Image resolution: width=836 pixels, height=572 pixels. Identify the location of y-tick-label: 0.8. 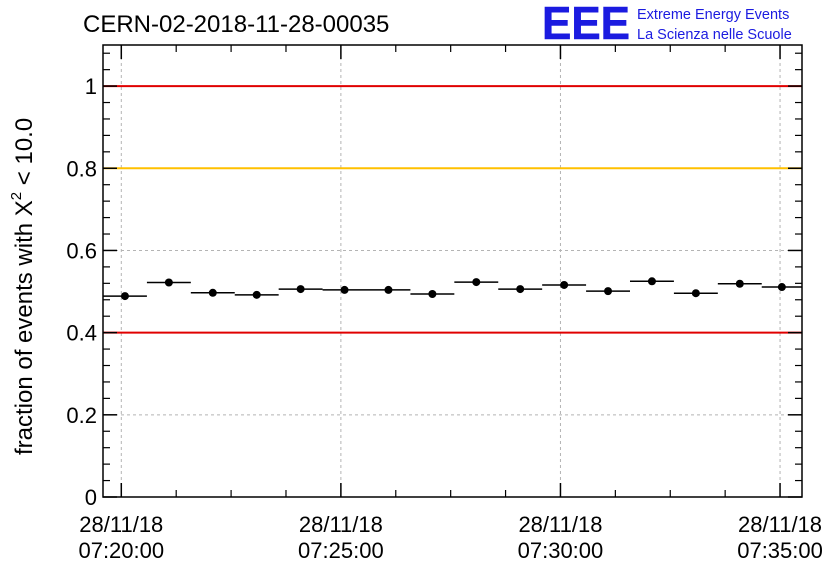
(81, 168).